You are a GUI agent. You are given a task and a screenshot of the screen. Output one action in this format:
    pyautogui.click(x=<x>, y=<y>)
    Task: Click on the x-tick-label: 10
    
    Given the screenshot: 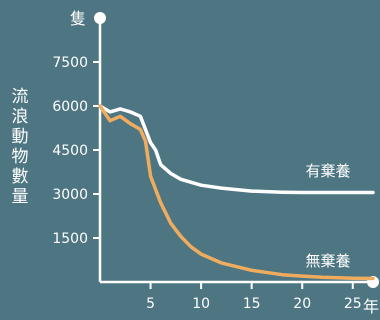 What is the action you would take?
    pyautogui.click(x=201, y=304)
    